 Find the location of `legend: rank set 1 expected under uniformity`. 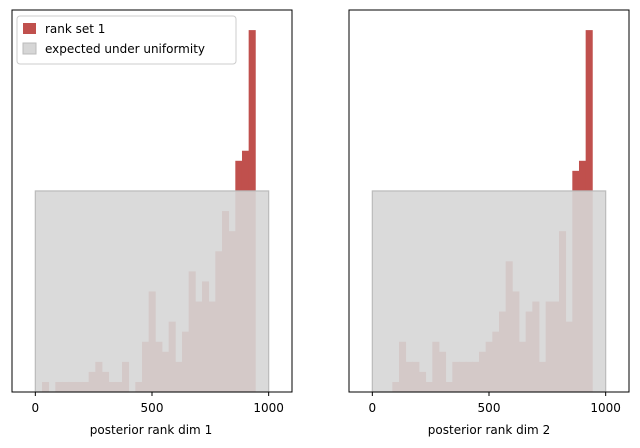

legend: rank set 1 expected under uniformity is located at coordinates (126, 40).